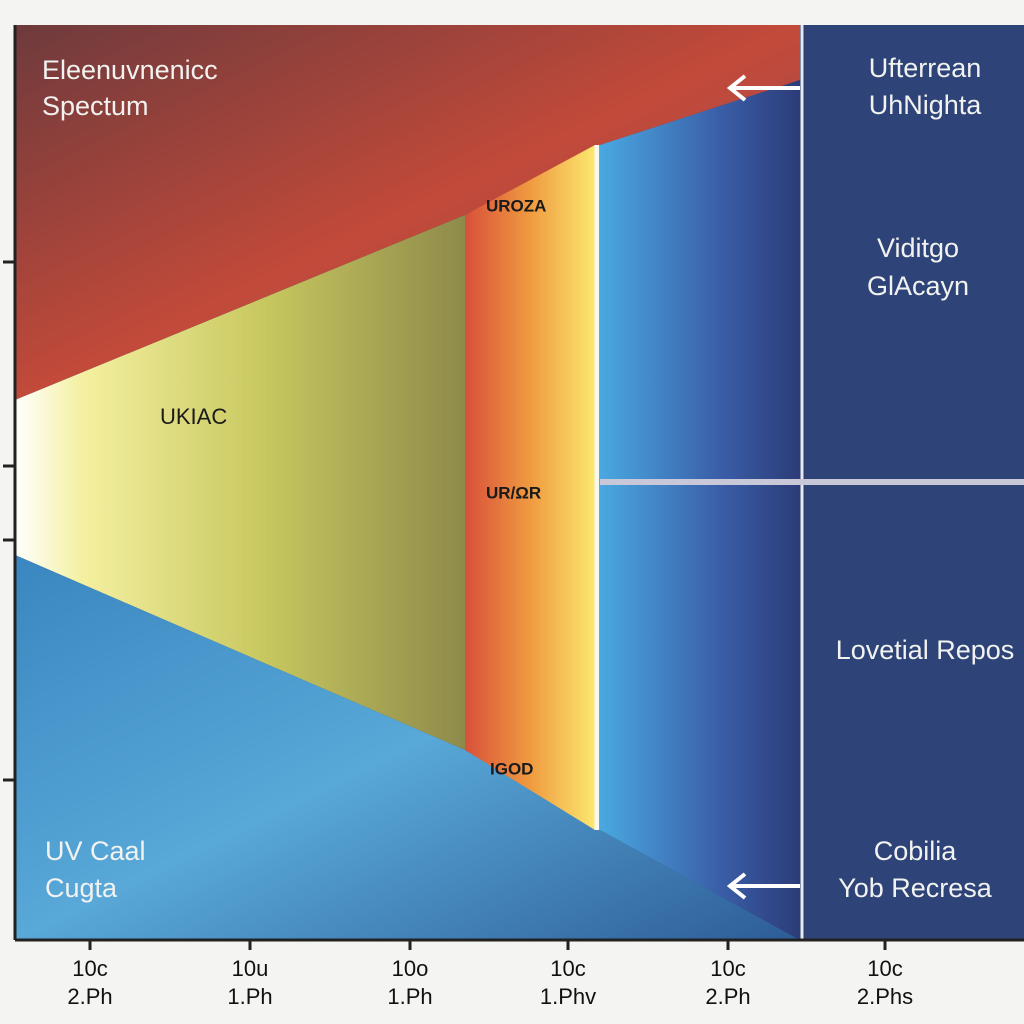 The width and height of the screenshot is (1024, 1024). I want to click on band-label: UKIAC, so click(193, 416).